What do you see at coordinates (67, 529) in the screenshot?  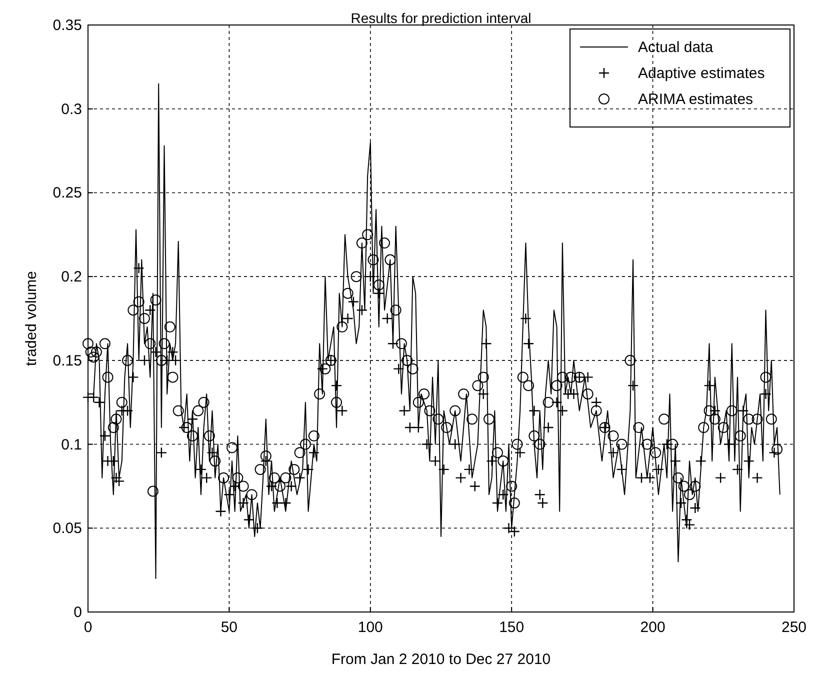 I see `y-tick-label: 0.05` at bounding box center [67, 529].